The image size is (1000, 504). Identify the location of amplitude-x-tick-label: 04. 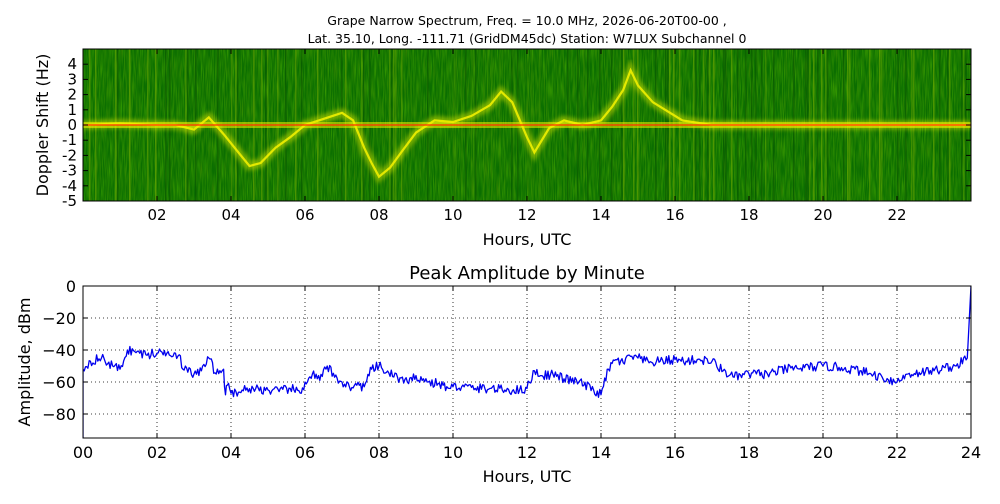
(231, 452).